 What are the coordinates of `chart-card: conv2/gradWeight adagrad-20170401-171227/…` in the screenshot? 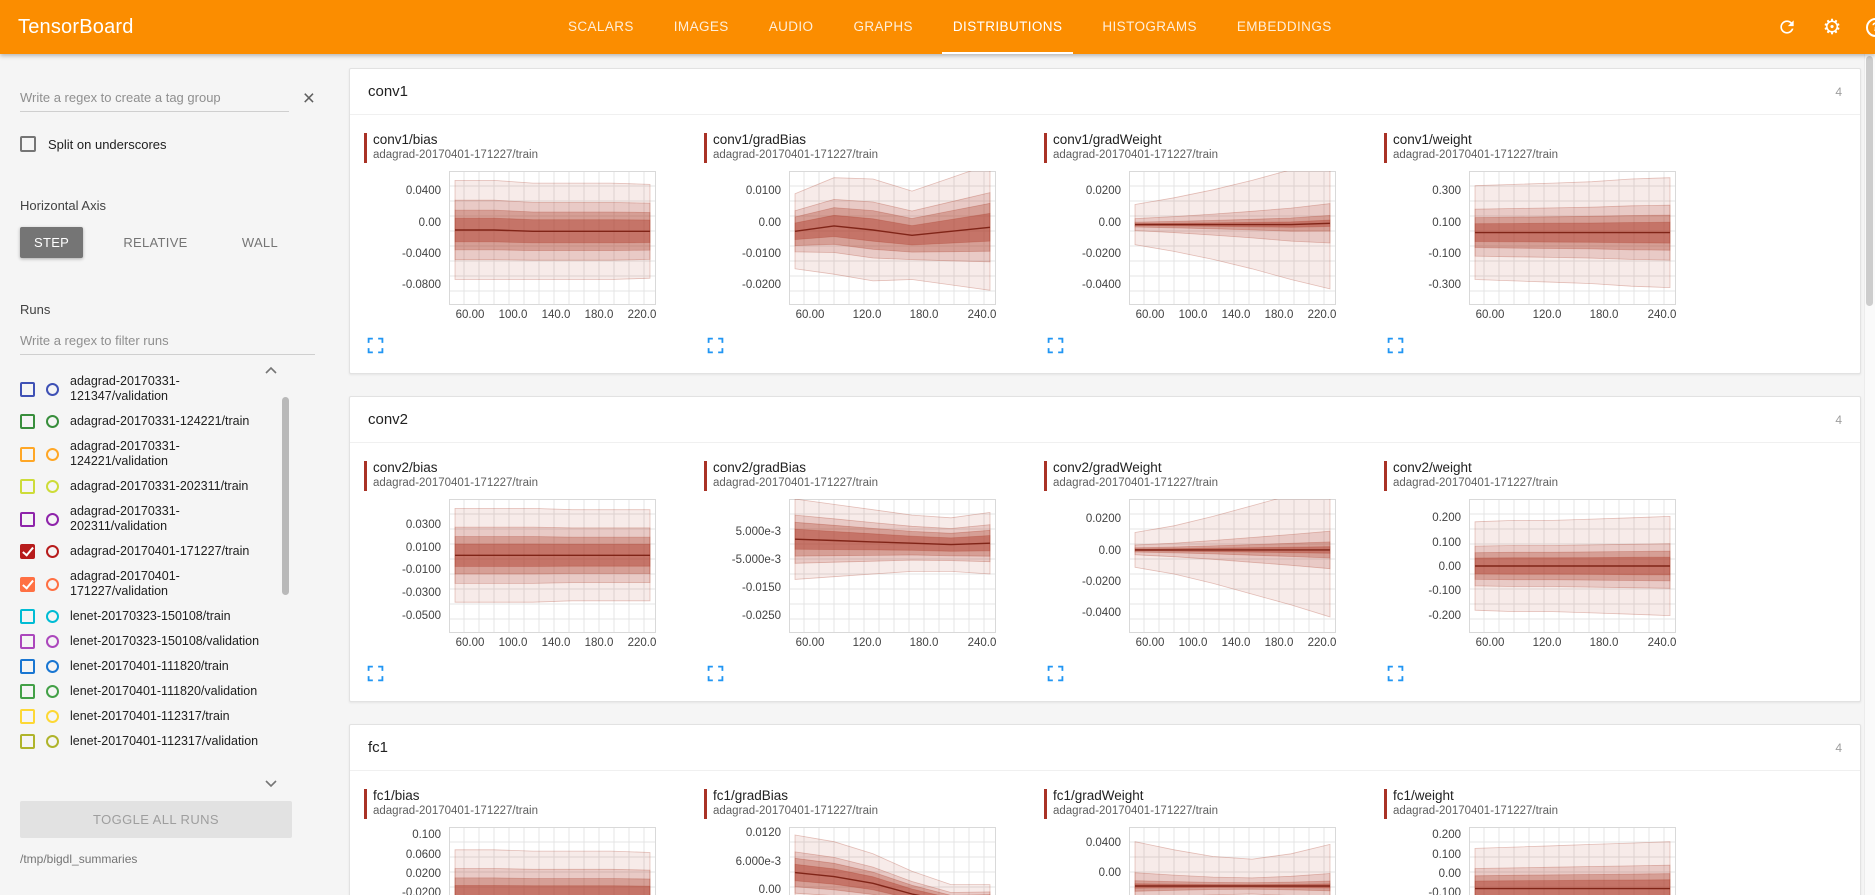 It's located at (1190, 571).